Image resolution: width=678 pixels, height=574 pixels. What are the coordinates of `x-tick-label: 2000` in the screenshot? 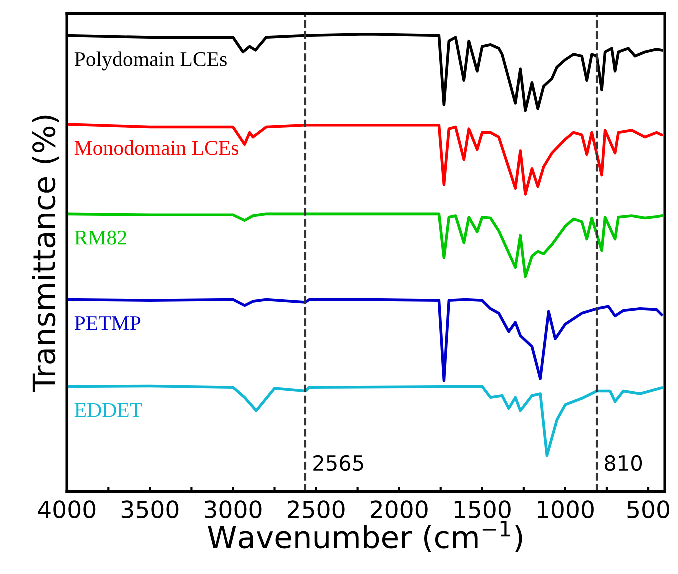 It's located at (399, 509).